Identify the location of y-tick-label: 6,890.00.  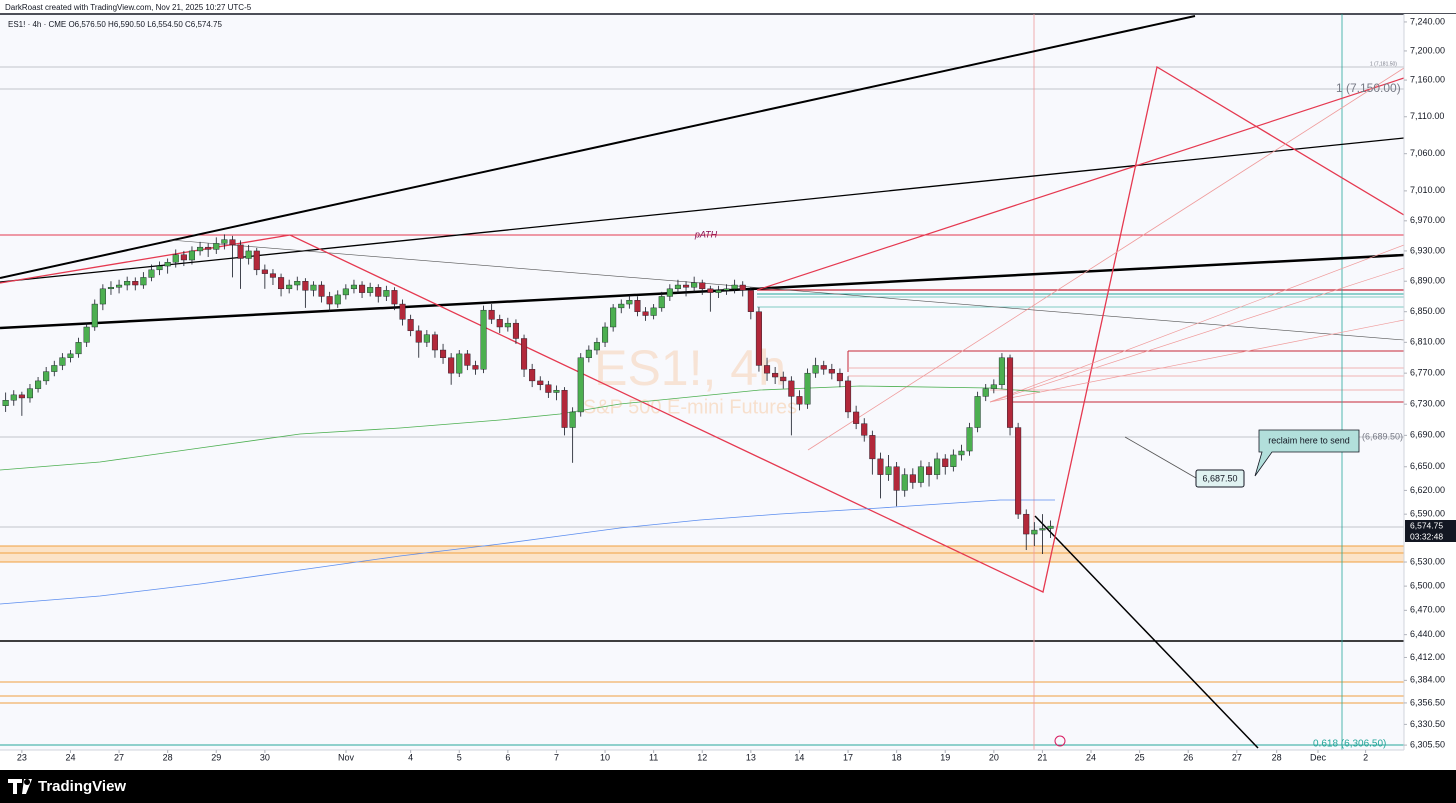
(1427, 281).